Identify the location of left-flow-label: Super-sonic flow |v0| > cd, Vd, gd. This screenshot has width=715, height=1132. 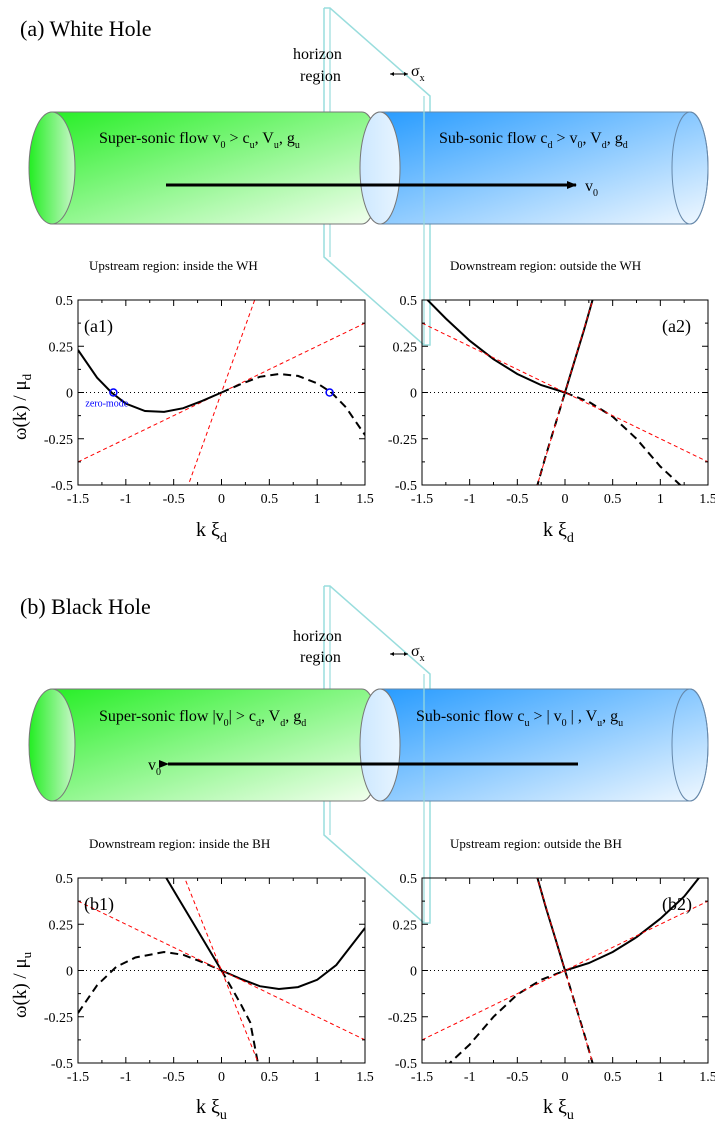
(202, 718).